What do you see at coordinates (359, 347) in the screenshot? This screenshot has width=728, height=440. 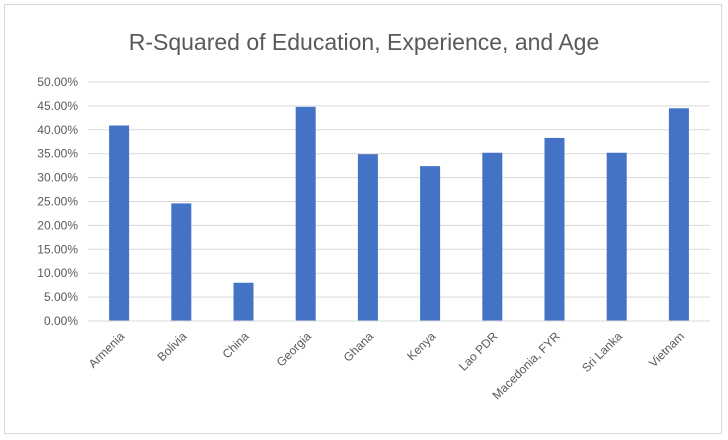 I see `x-category-label: Ghana` at bounding box center [359, 347].